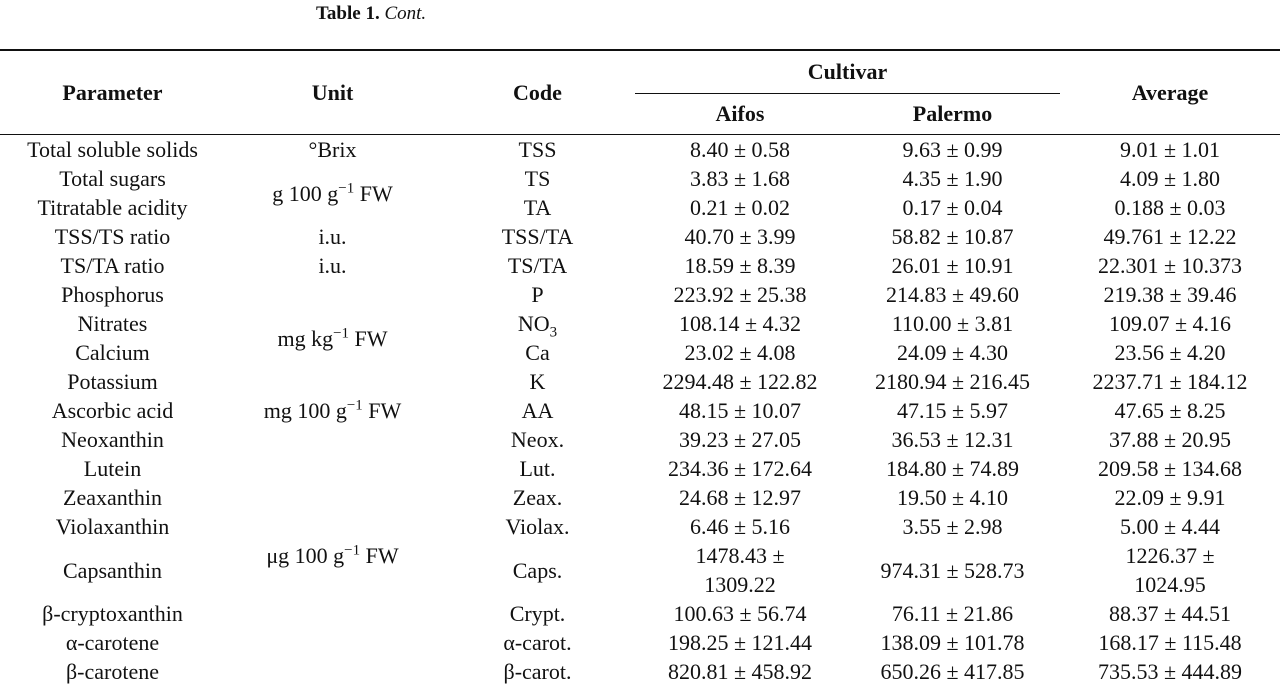  Describe the element at coordinates (537, 497) in the screenshot. I see `code-cell: Zeax.` at that location.